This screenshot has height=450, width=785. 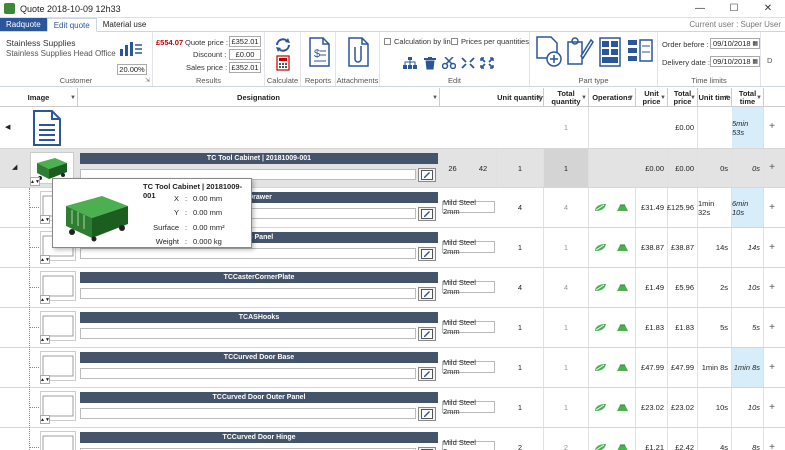 I want to click on col-unit-qty: Unit quantity ▼, so click(x=520, y=97).